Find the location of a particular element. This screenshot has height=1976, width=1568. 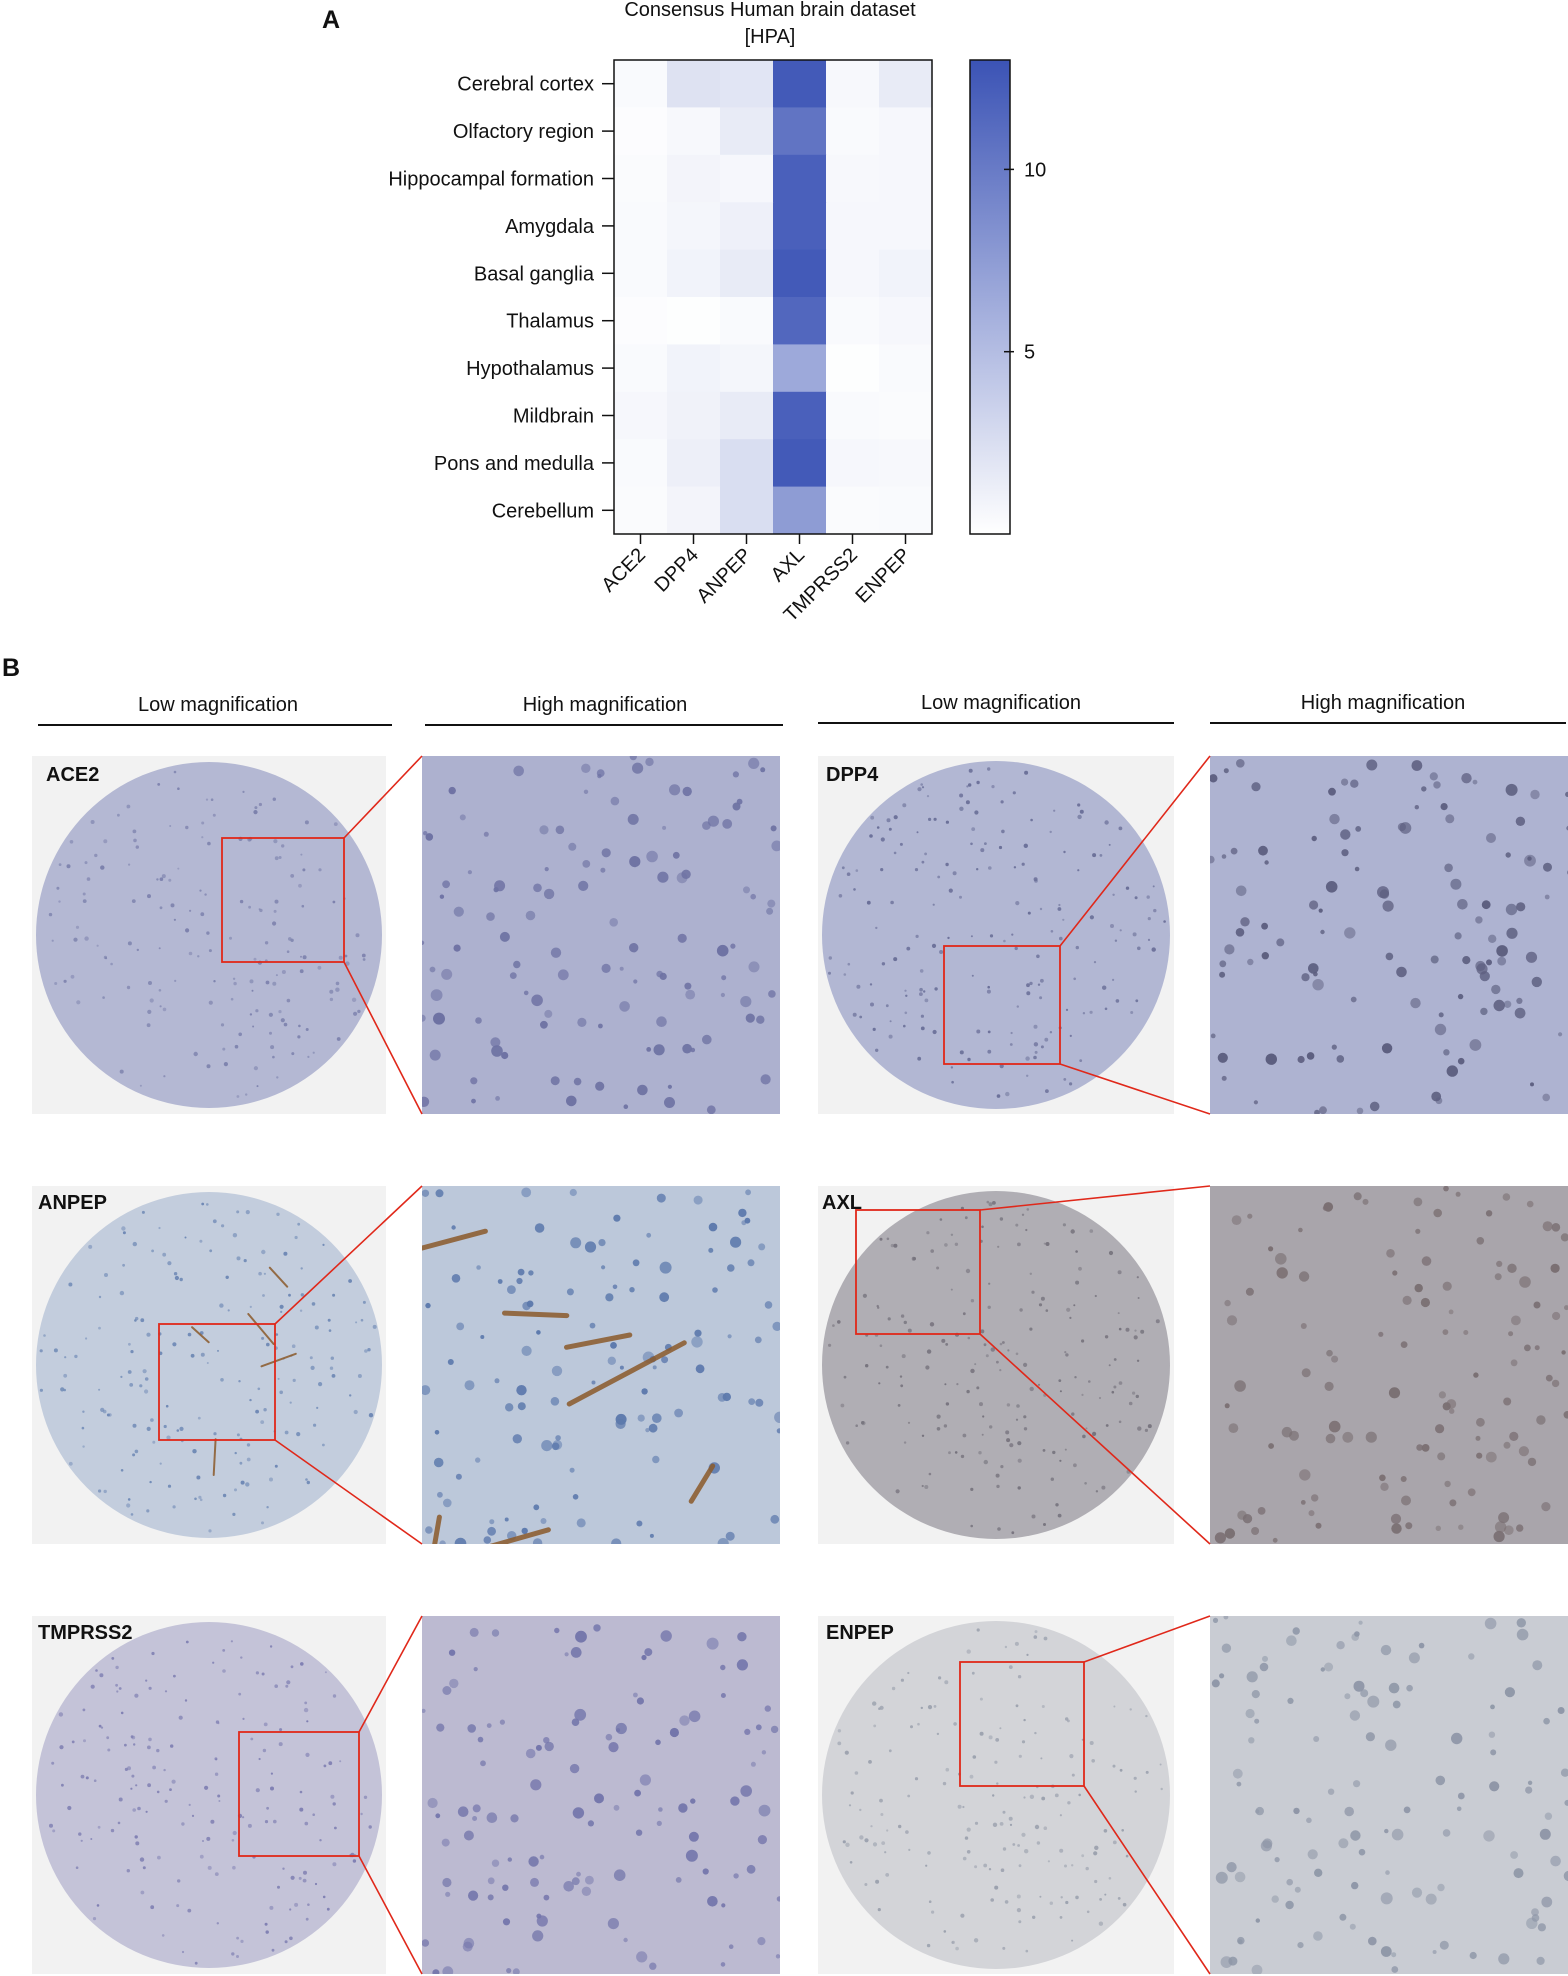

low-magnification-header-right: Low magnification is located at coordinates (1001, 703).